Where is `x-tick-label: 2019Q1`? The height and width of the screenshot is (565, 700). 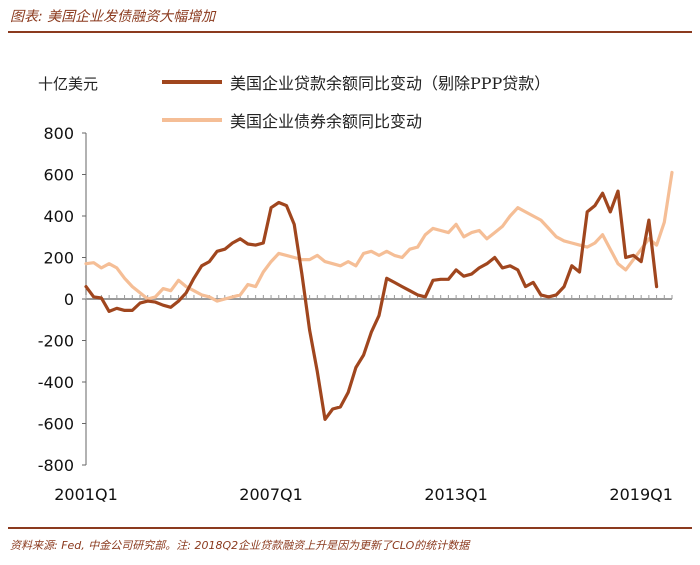
x-tick-label: 2019Q1 is located at coordinates (641, 494).